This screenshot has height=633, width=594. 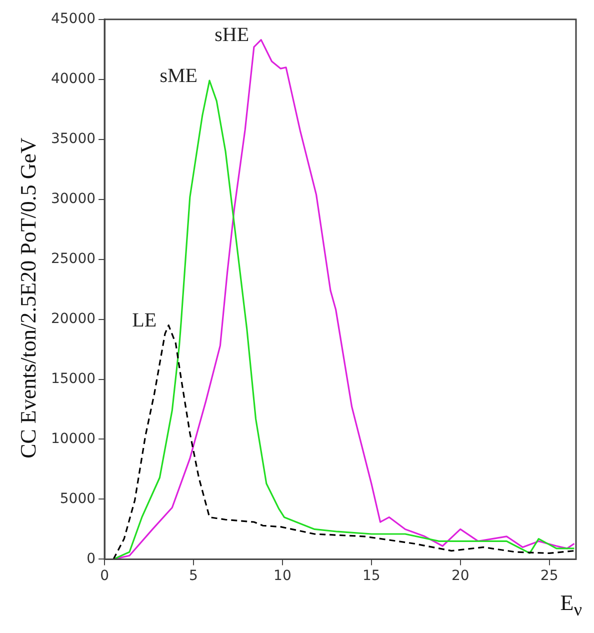 What do you see at coordinates (144, 321) in the screenshot?
I see `series-label: LE` at bounding box center [144, 321].